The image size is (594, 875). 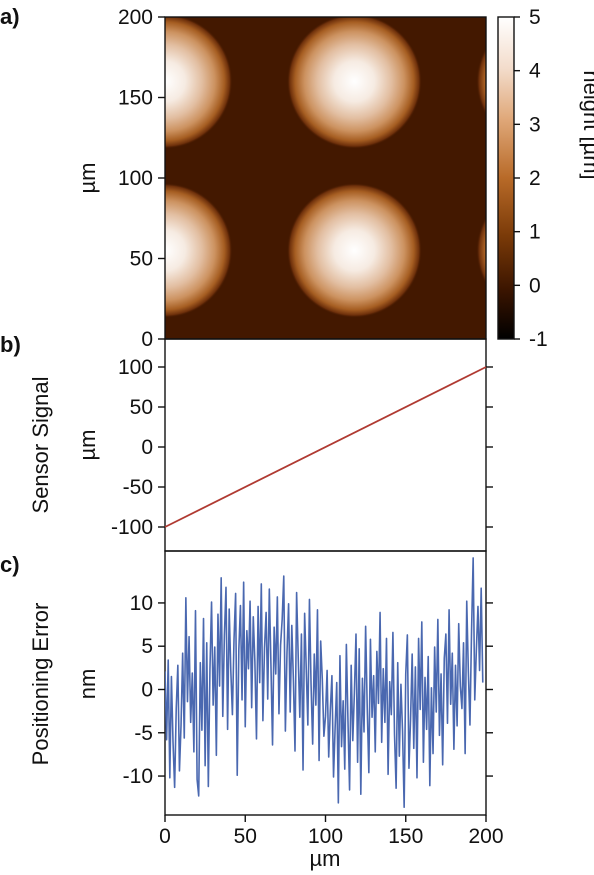 I want to click on panel-a-label: a), so click(x=10, y=16).